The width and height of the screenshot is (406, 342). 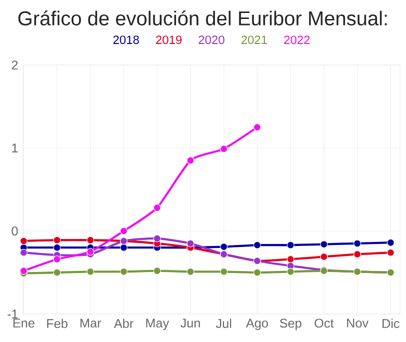 What do you see at coordinates (126, 40) in the screenshot?
I see `text: 2018` at bounding box center [126, 40].